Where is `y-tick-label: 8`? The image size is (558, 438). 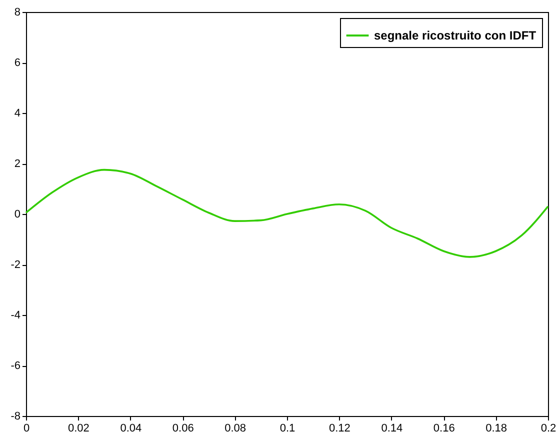 y-tick-label: 8 is located at coordinates (17, 12).